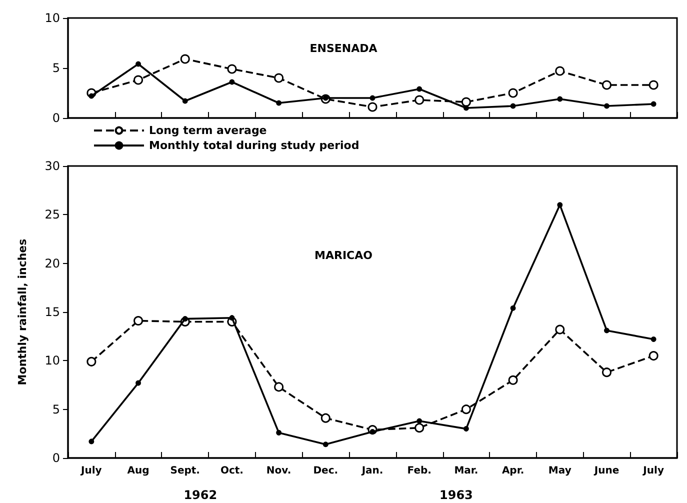 This screenshot has height=503, width=687. Describe the element at coordinates (52, 263) in the screenshot. I see `y-tick-label: 20` at that location.